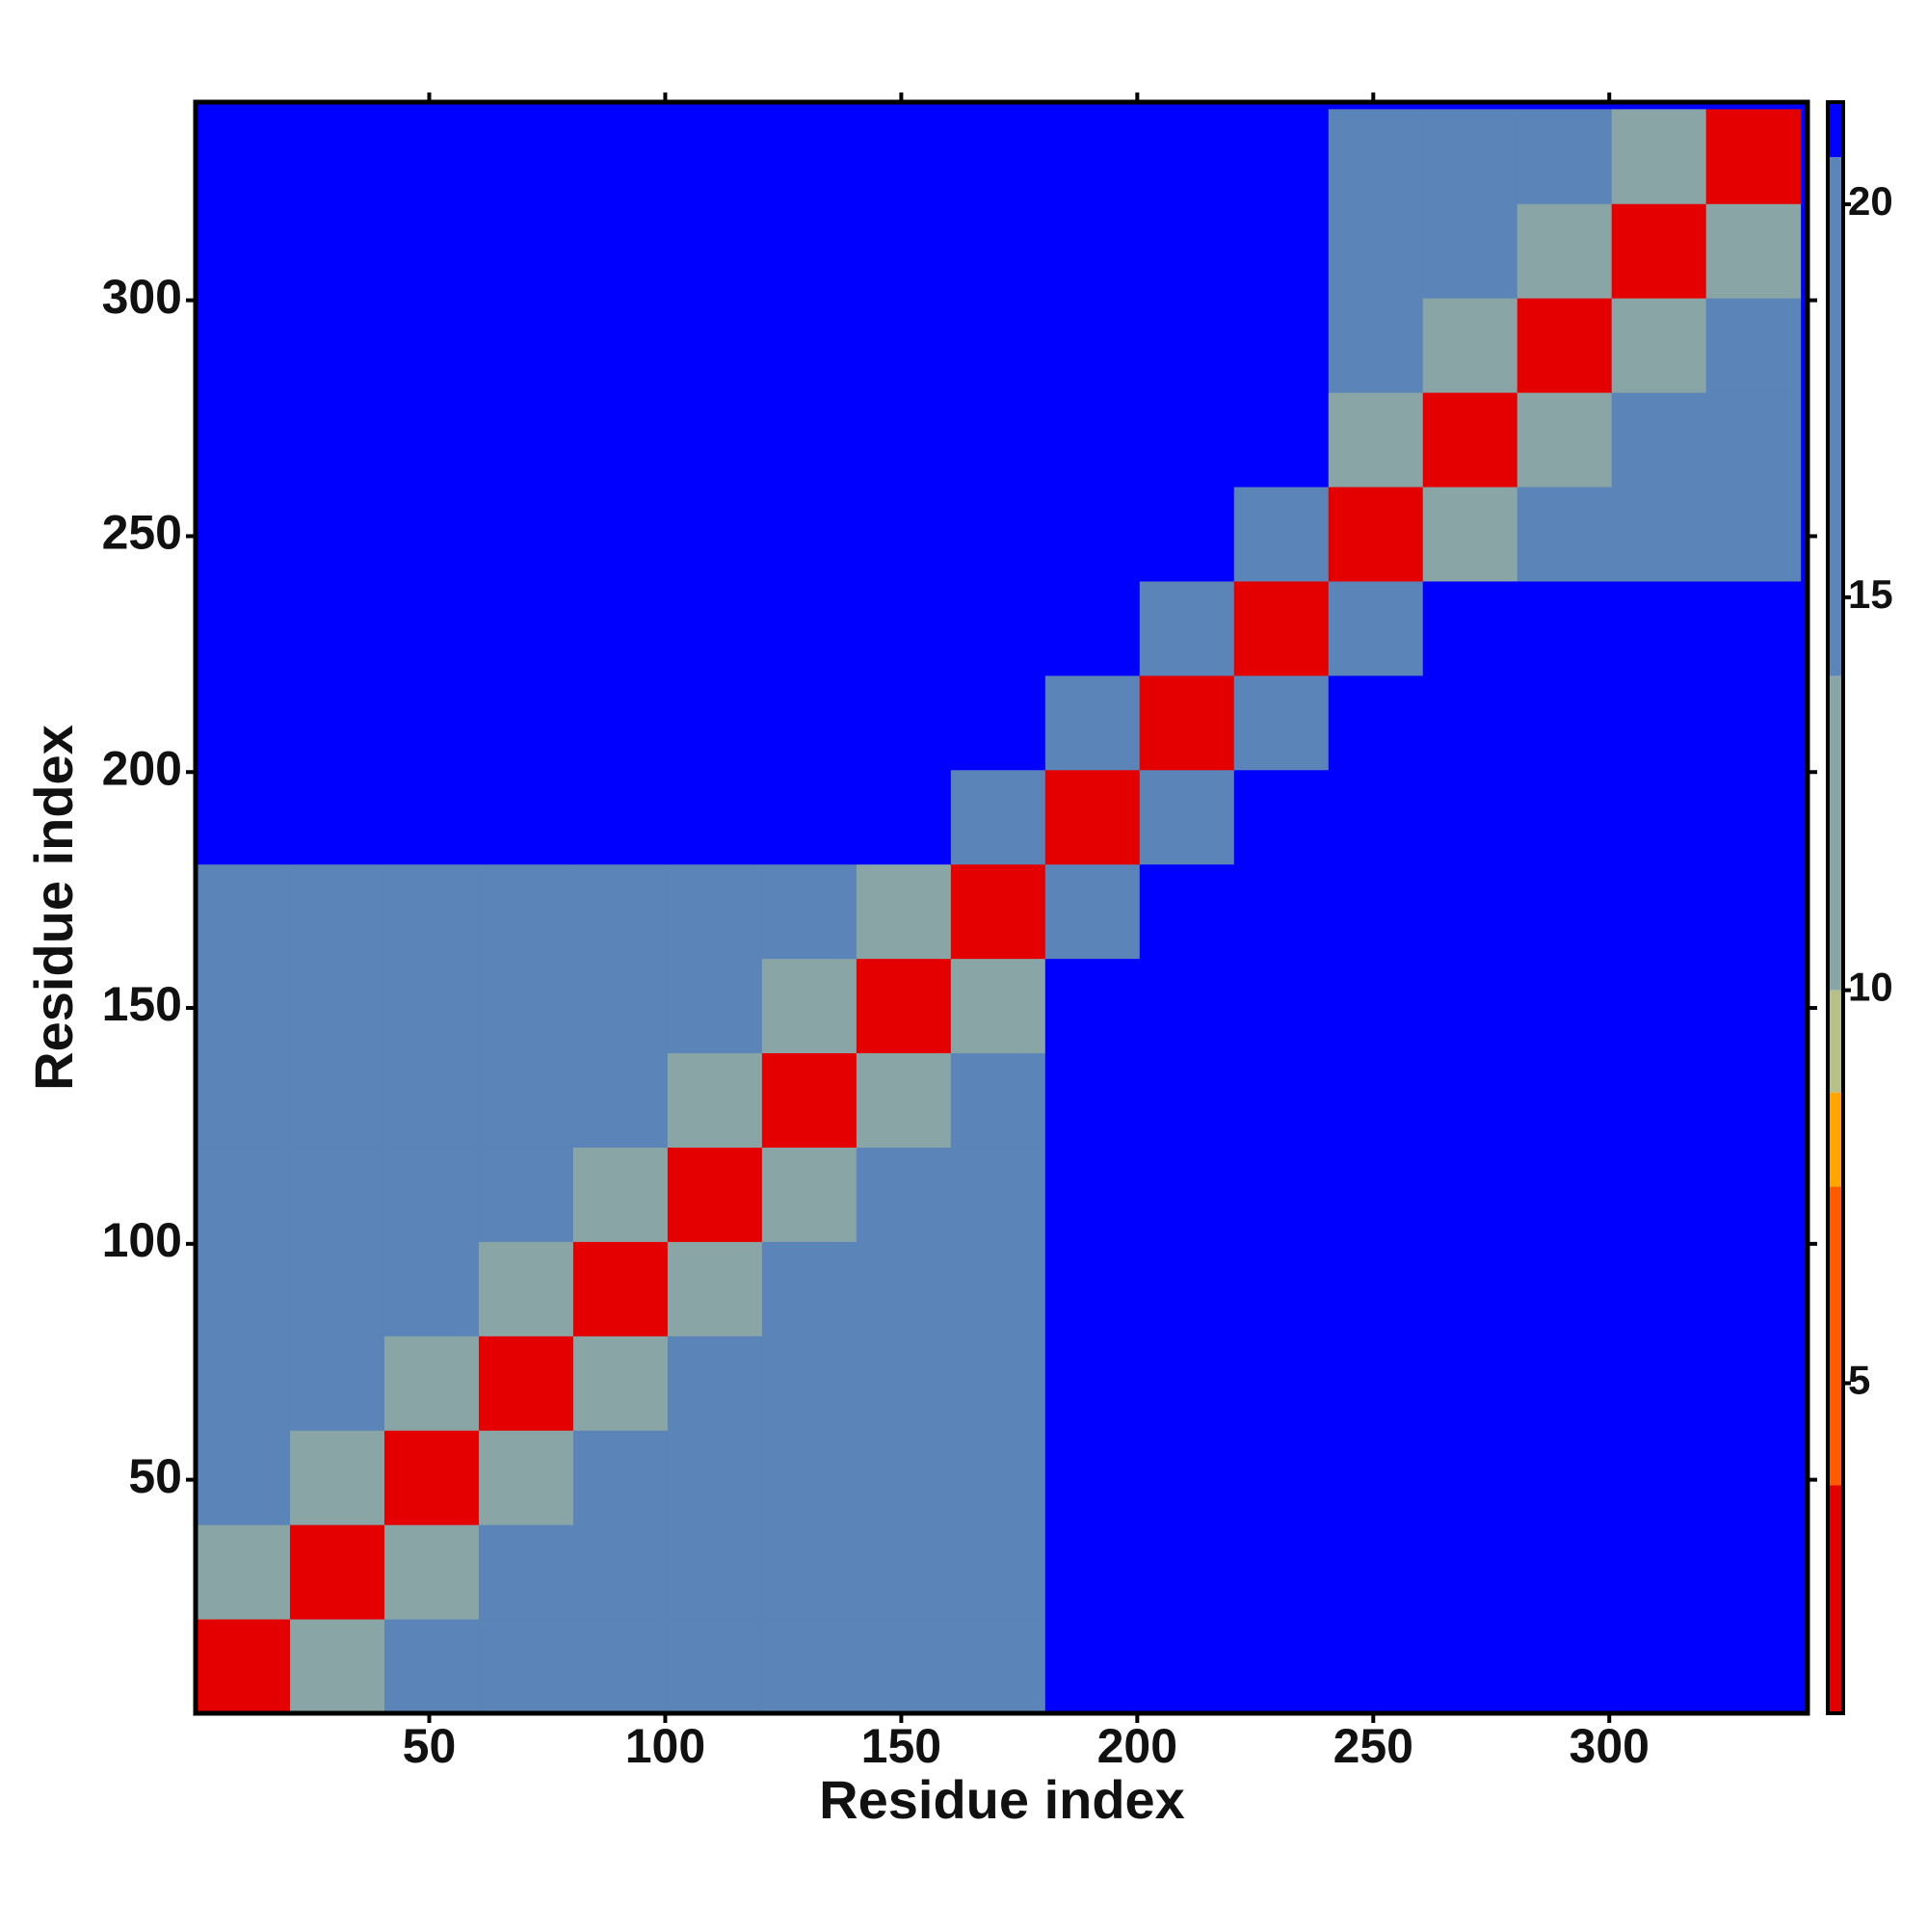  Describe the element at coordinates (1835, 907) in the screenshot. I see `colorbar-frame` at that location.